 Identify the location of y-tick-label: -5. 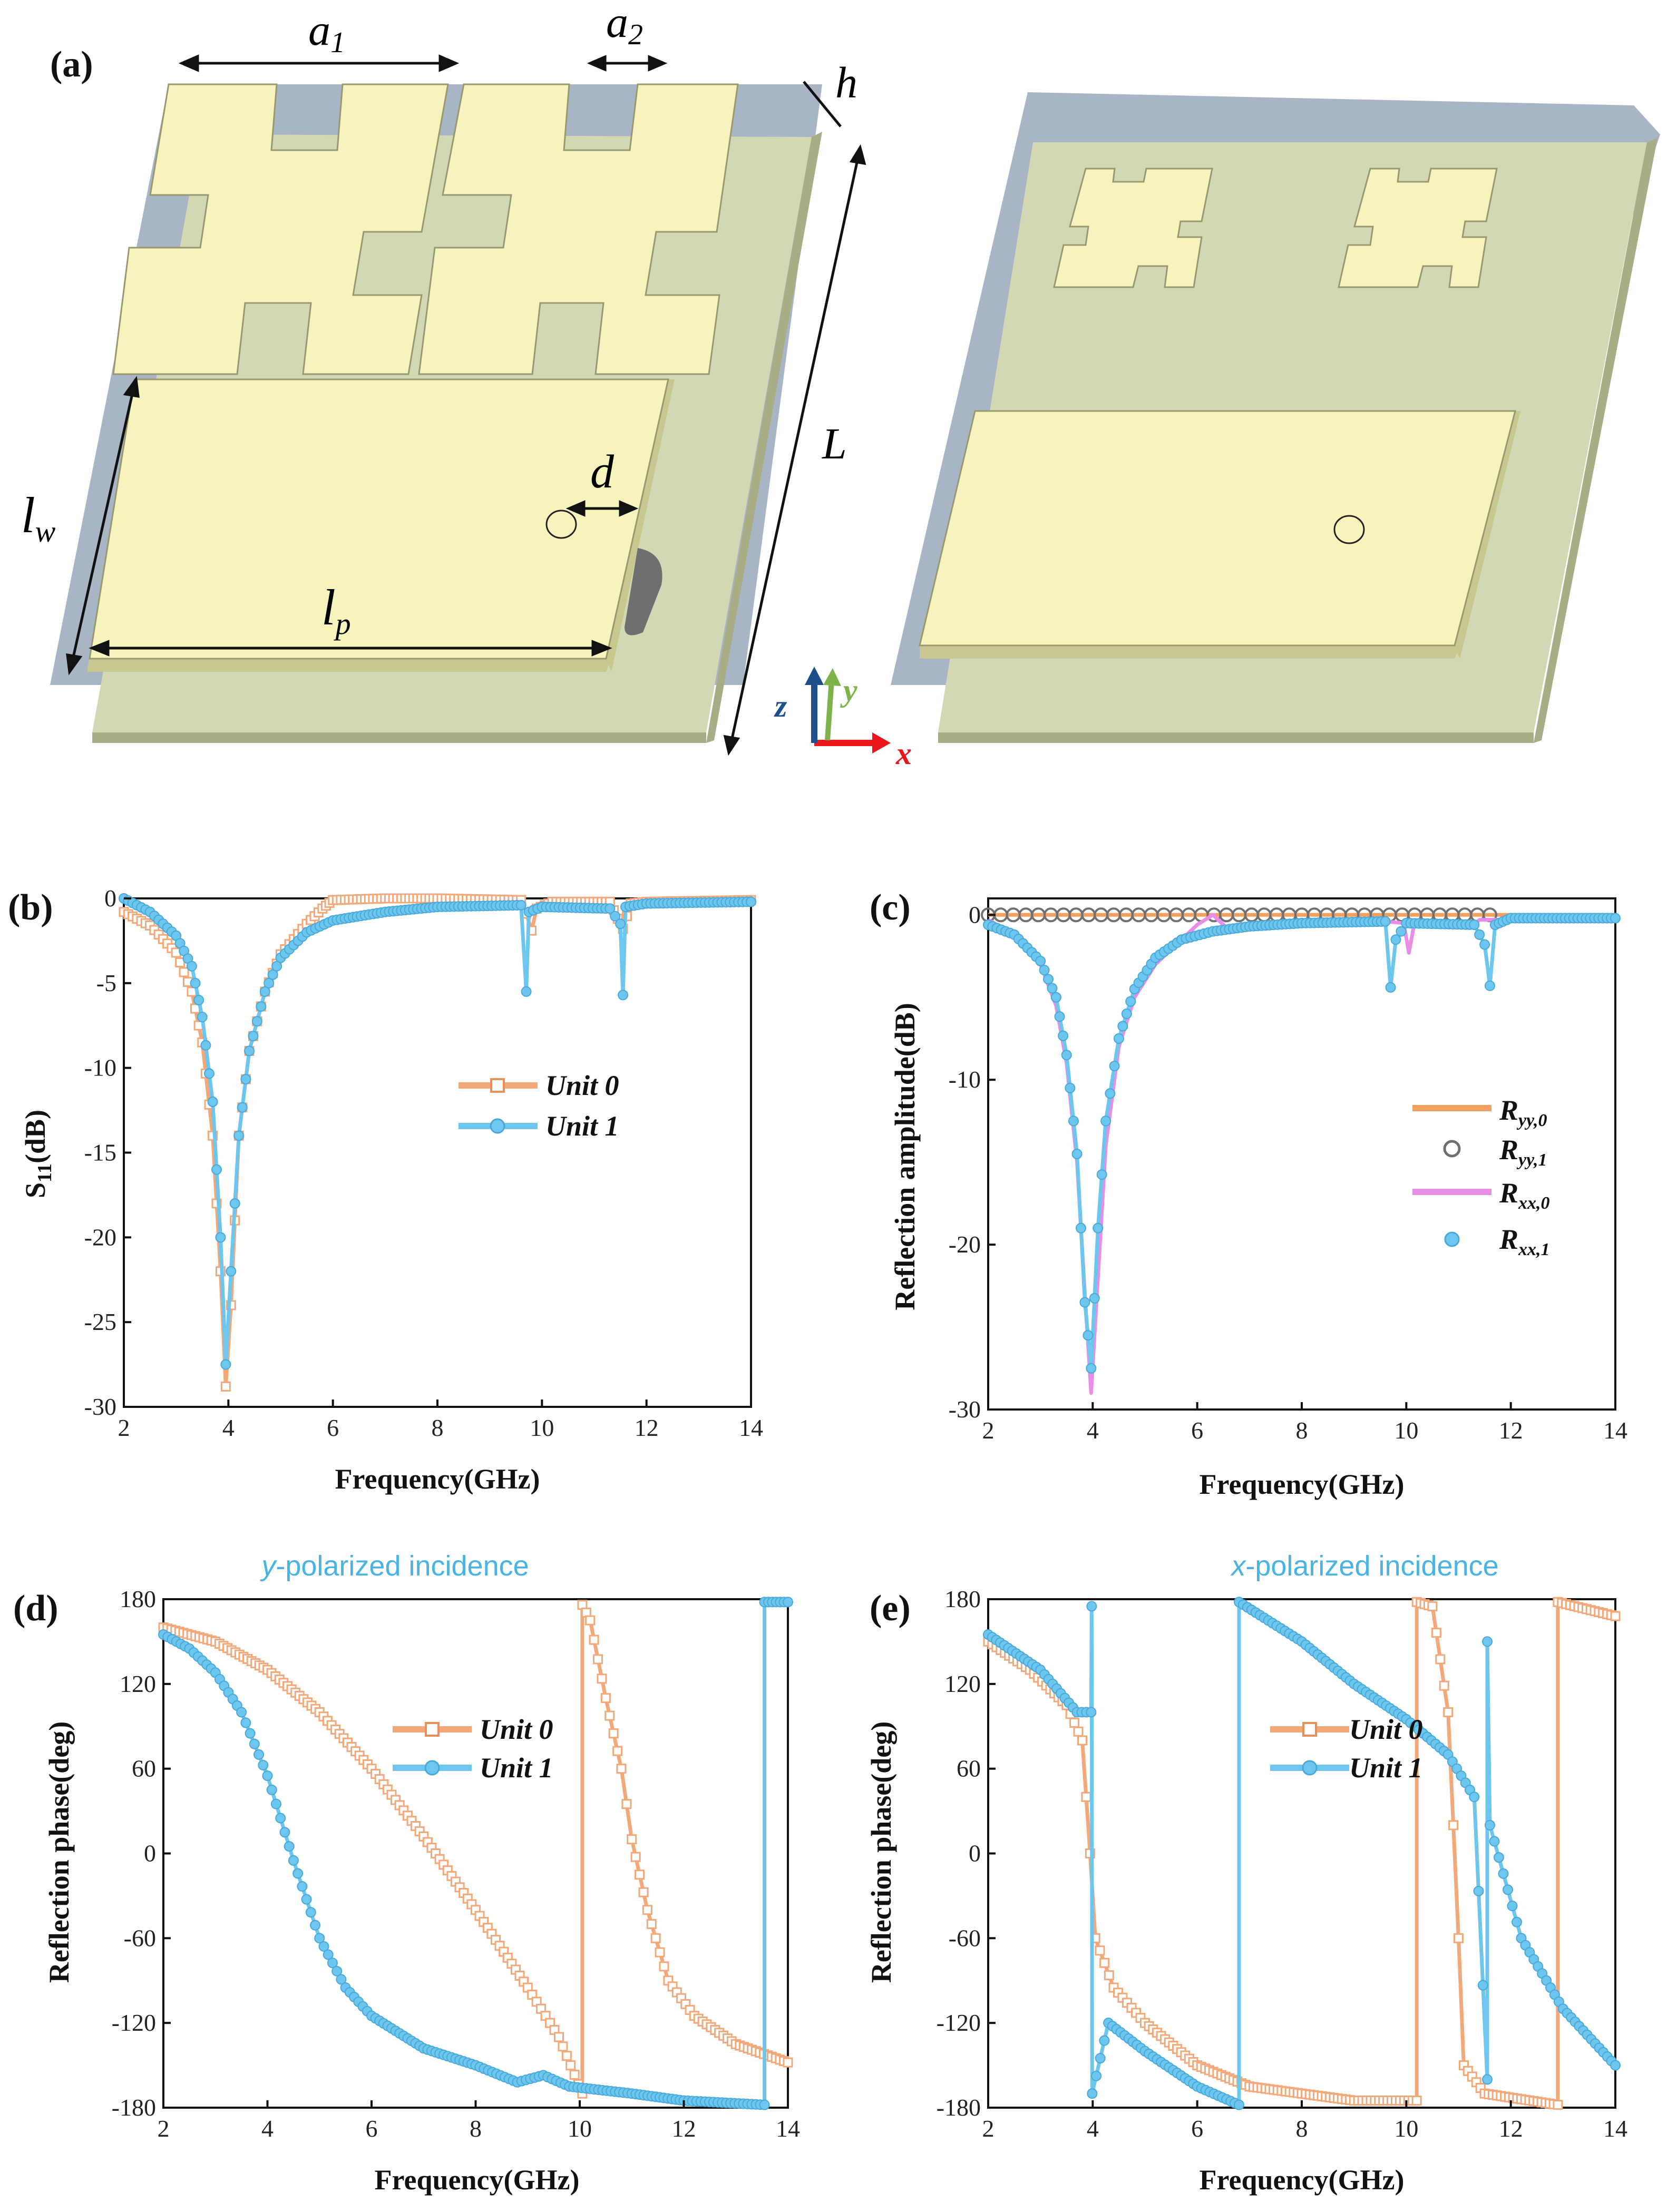
(106, 983).